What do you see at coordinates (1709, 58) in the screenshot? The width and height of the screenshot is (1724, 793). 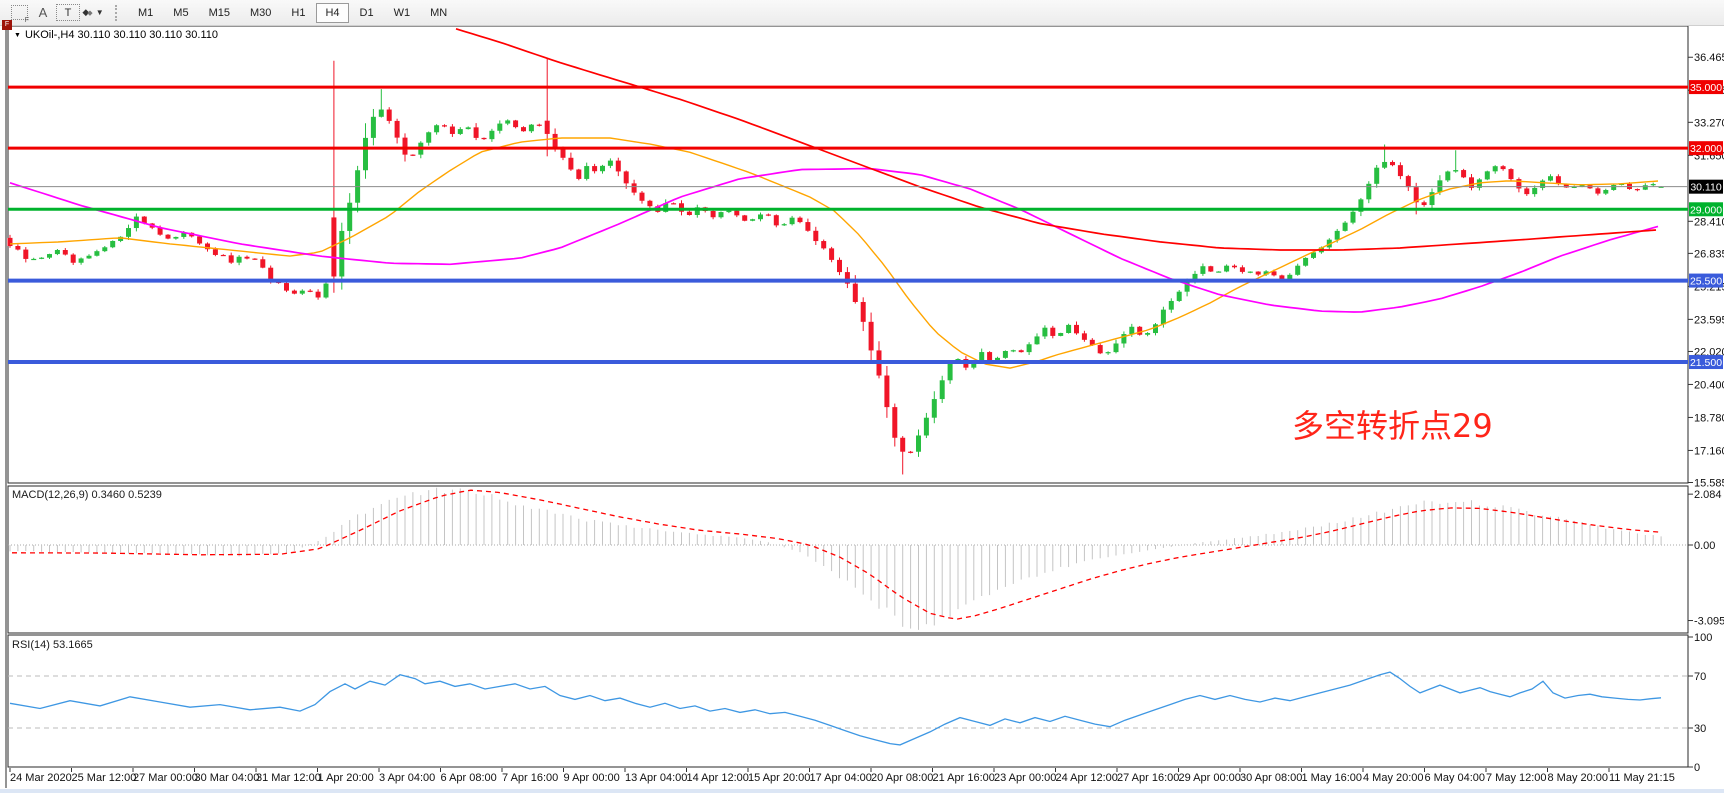 I see `svg-text: 36.465` at bounding box center [1709, 58].